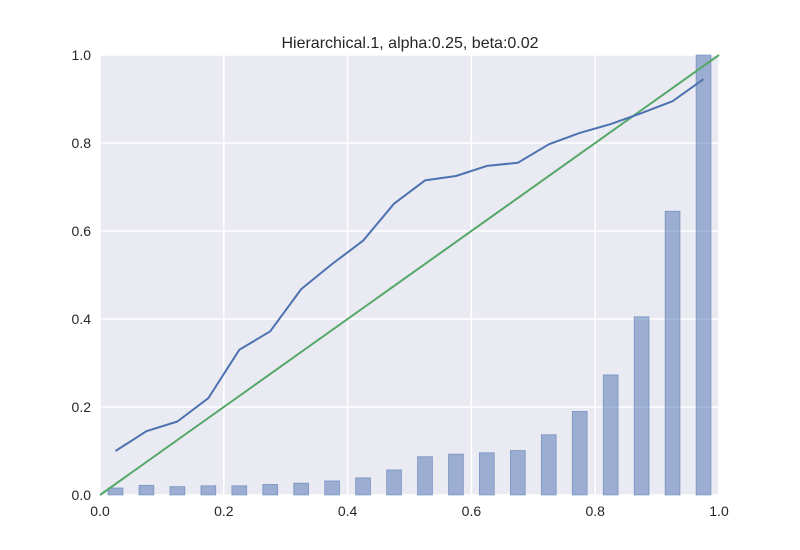  I want to click on y-tick-label: 0.0, so click(82, 495).